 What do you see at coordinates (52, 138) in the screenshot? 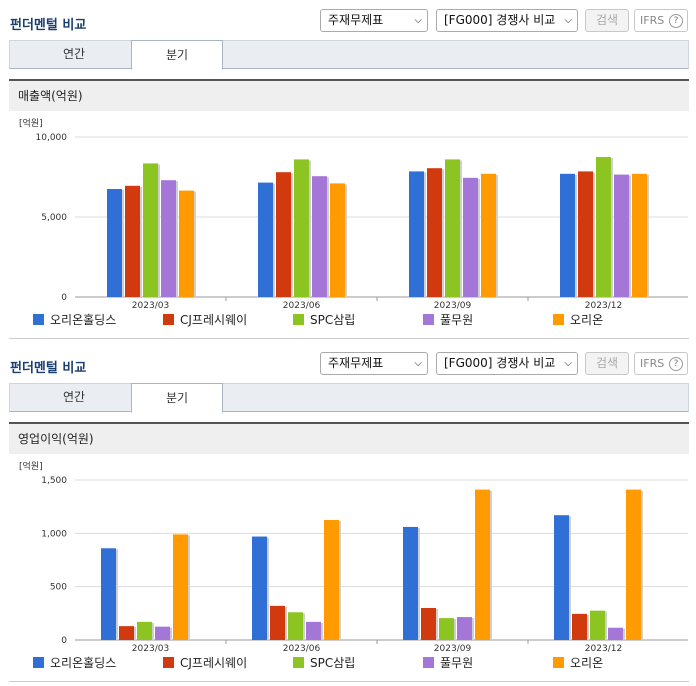
I see `y-tick-label: 10,000` at bounding box center [52, 138].